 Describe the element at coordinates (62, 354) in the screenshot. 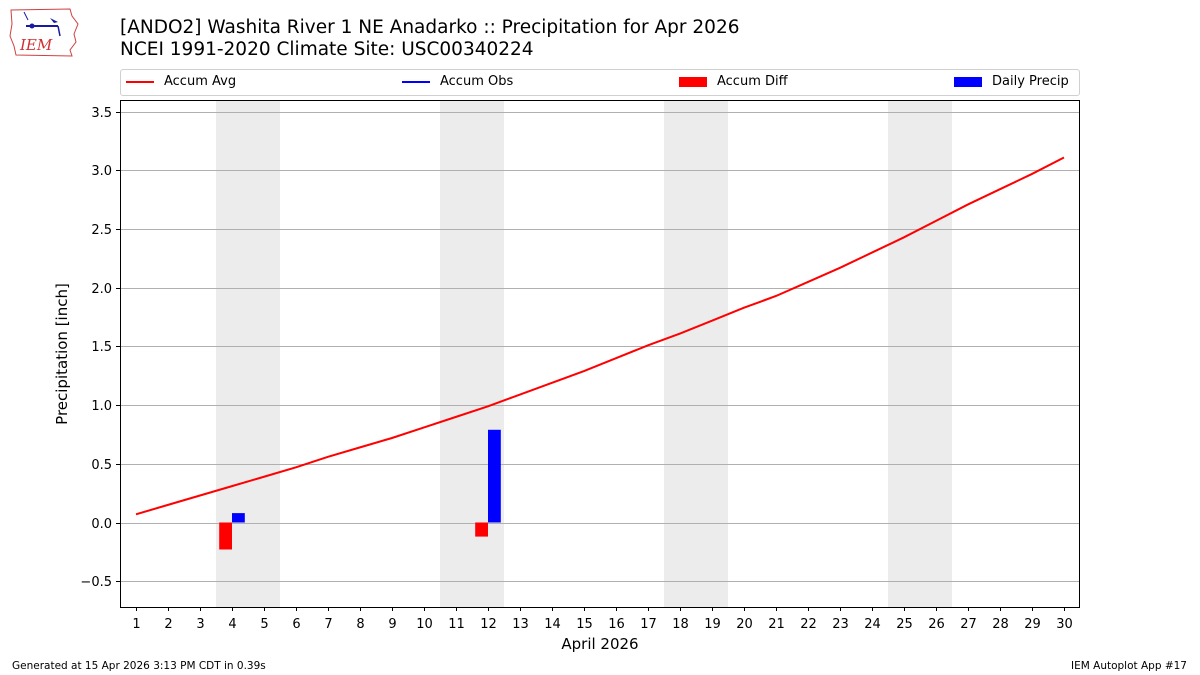

I see `y-axis-label: Precipitation [inch]` at that location.